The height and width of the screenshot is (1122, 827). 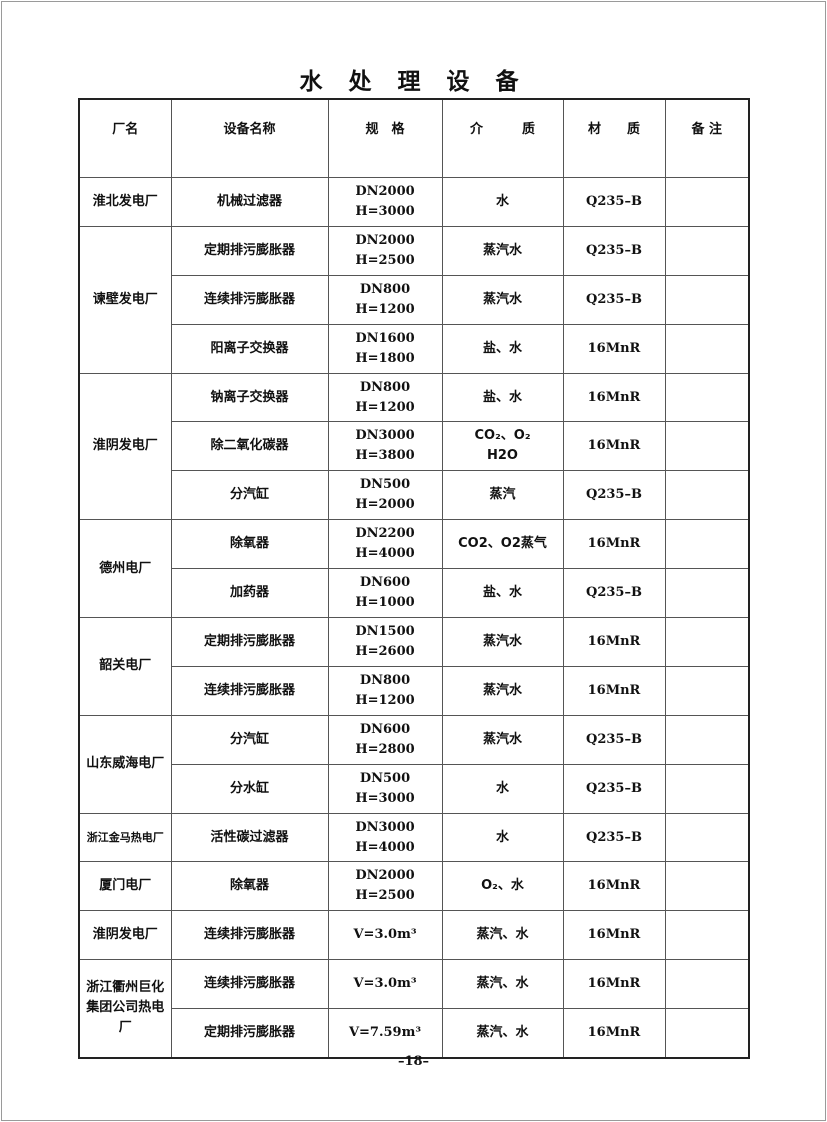 I want to click on medium-cell-line: 水, so click(x=502, y=788).